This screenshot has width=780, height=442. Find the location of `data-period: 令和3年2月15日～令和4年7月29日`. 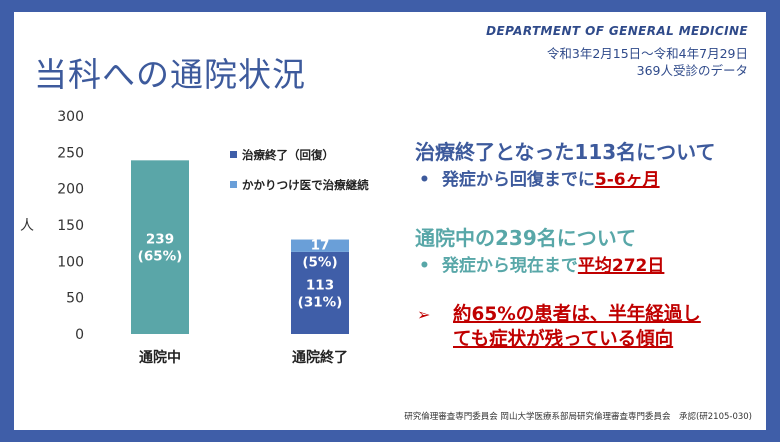

data-period: 令和3年2月15日～令和4年7月29日 is located at coordinates (647, 53).